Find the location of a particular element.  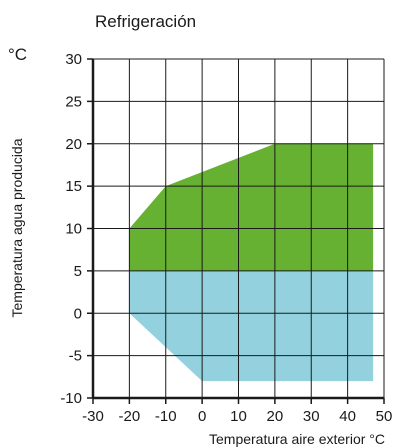

y-tick-label: 10 is located at coordinates (73, 229).